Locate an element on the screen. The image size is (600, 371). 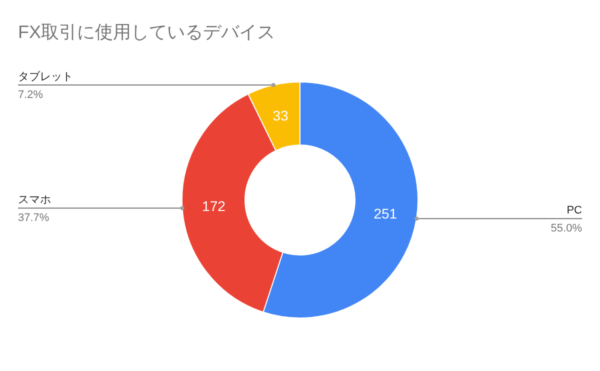
text: 37.7% is located at coordinates (34, 218).